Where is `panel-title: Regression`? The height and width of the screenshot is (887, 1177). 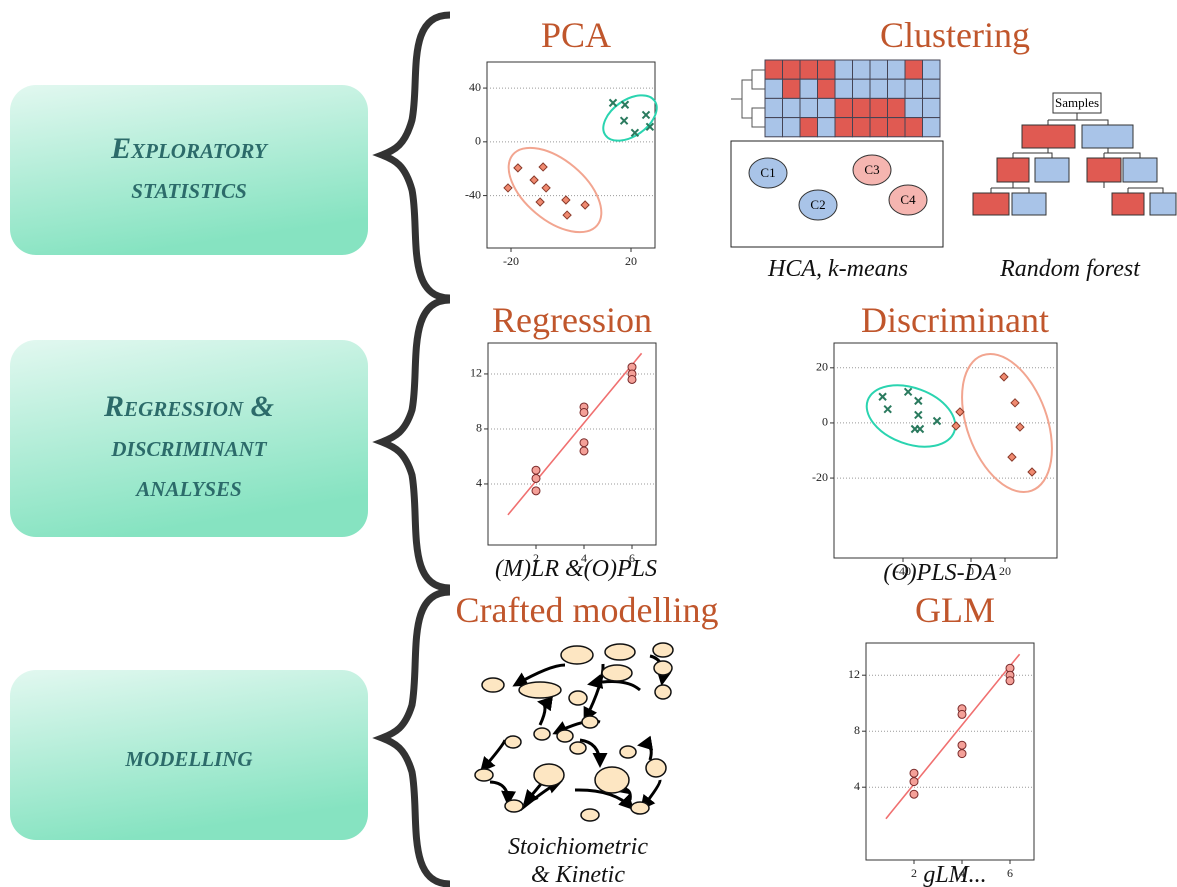 panel-title: Regression is located at coordinates (572, 320).